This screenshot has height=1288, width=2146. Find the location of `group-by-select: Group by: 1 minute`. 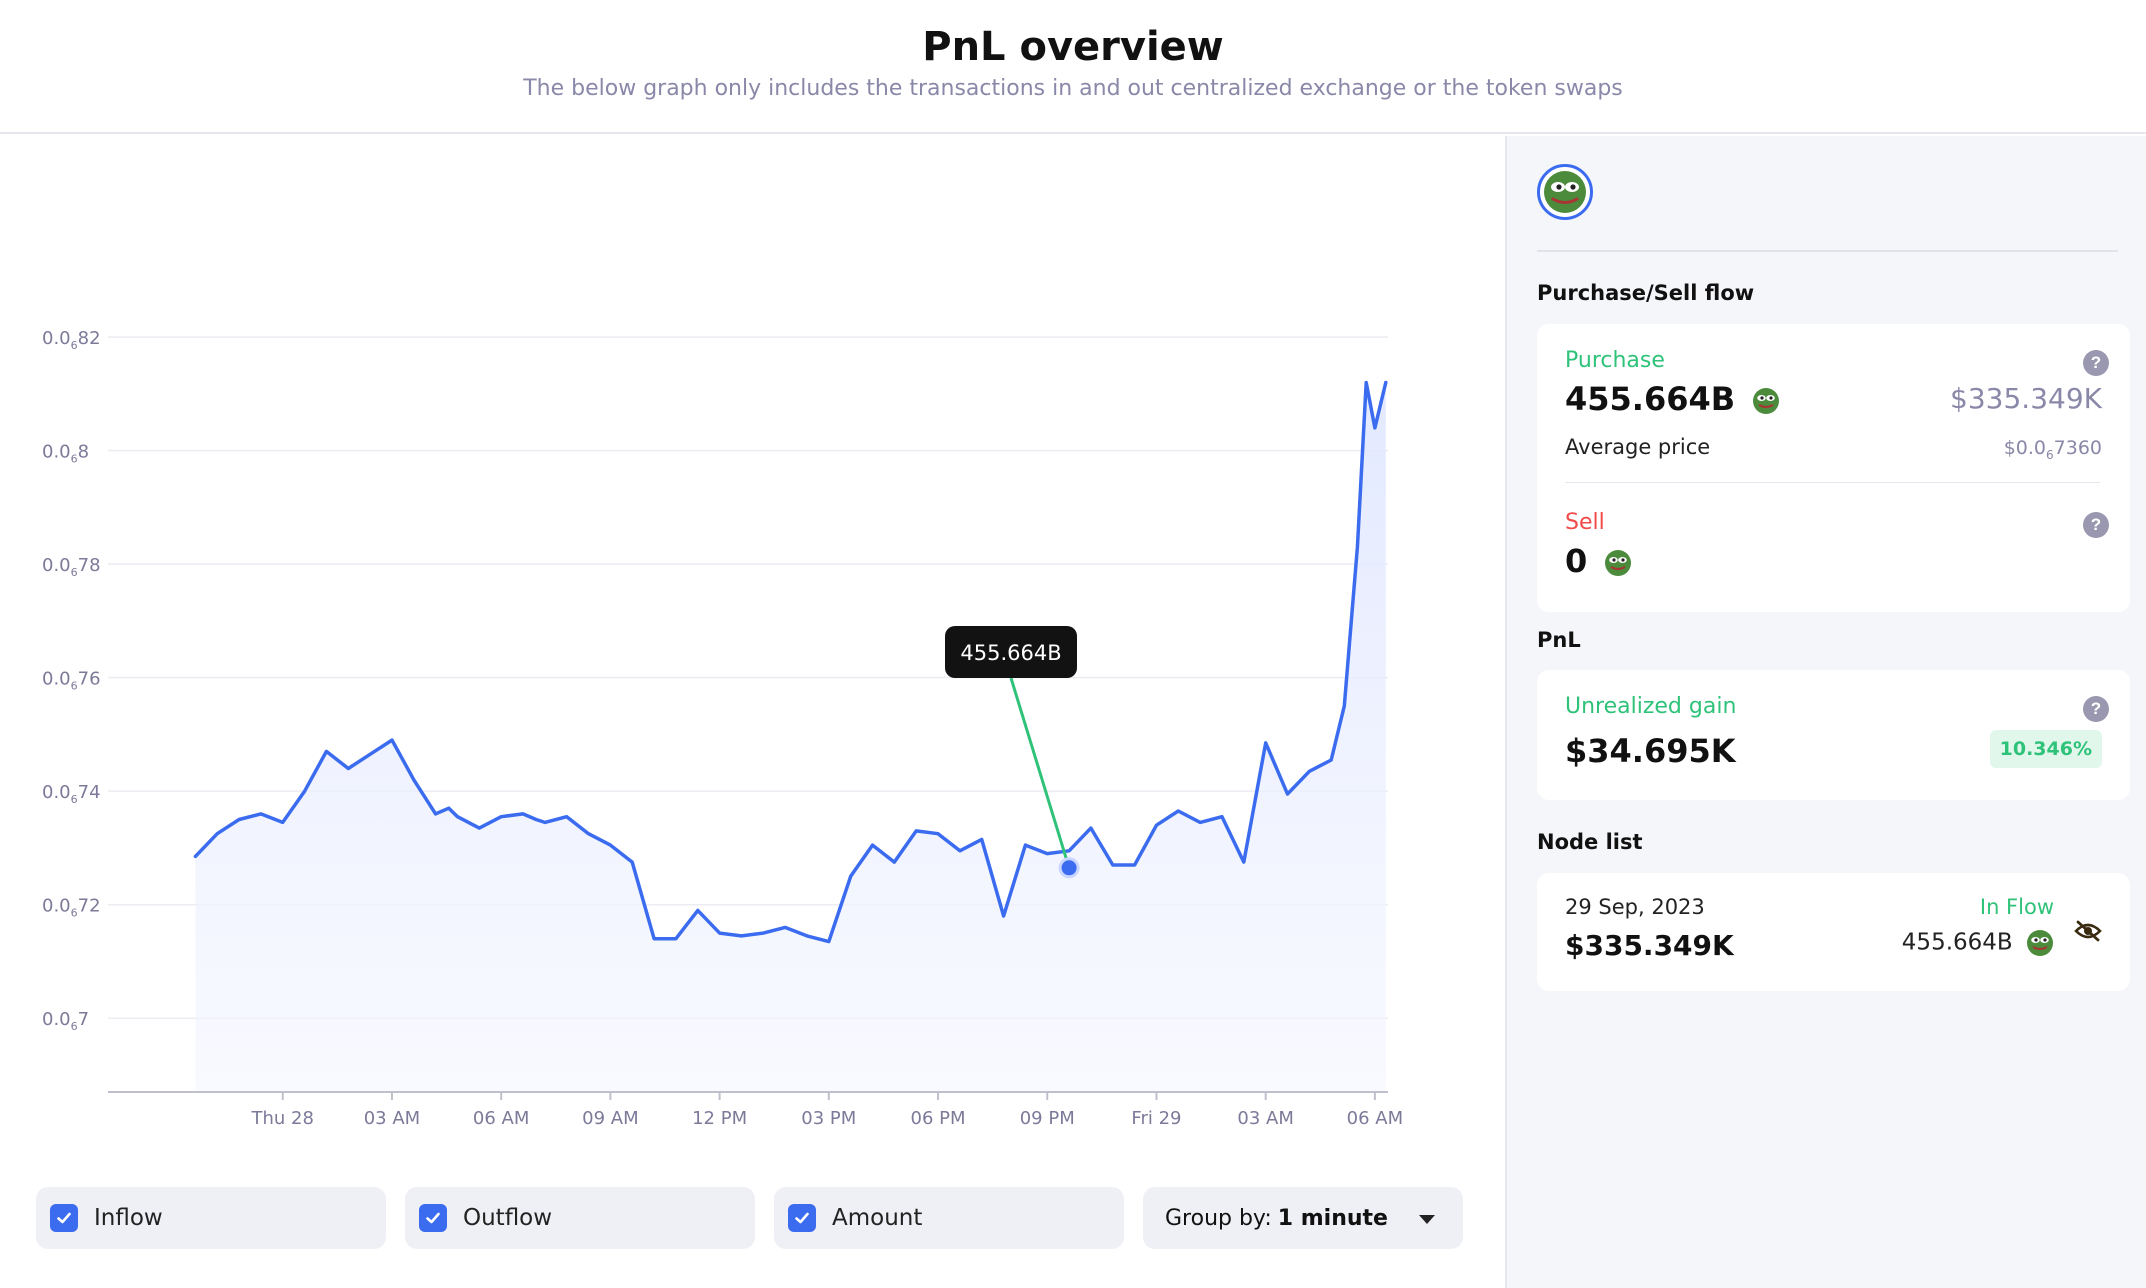

group-by-select: Group by: 1 minute is located at coordinates (1303, 1218).